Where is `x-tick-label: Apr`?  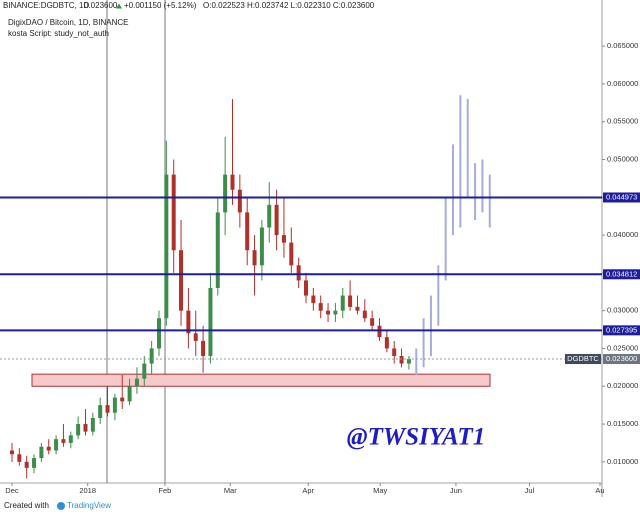 x-tick-label: Apr is located at coordinates (308, 490).